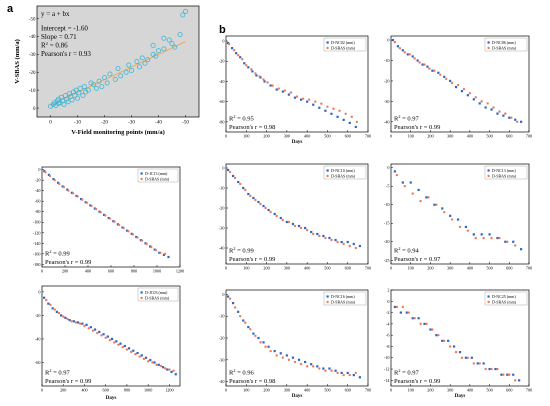 The width and height of the screenshot is (550, 406). What do you see at coordinates (348, 390) in the screenshot?
I see `x-tick-label: 600` at bounding box center [348, 390].